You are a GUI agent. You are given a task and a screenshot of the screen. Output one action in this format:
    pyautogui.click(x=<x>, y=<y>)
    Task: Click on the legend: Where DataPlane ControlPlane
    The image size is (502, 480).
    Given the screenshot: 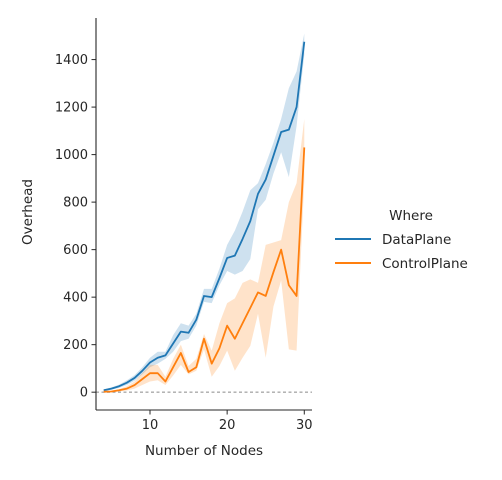 What is the action you would take?
    pyautogui.click(x=401, y=240)
    